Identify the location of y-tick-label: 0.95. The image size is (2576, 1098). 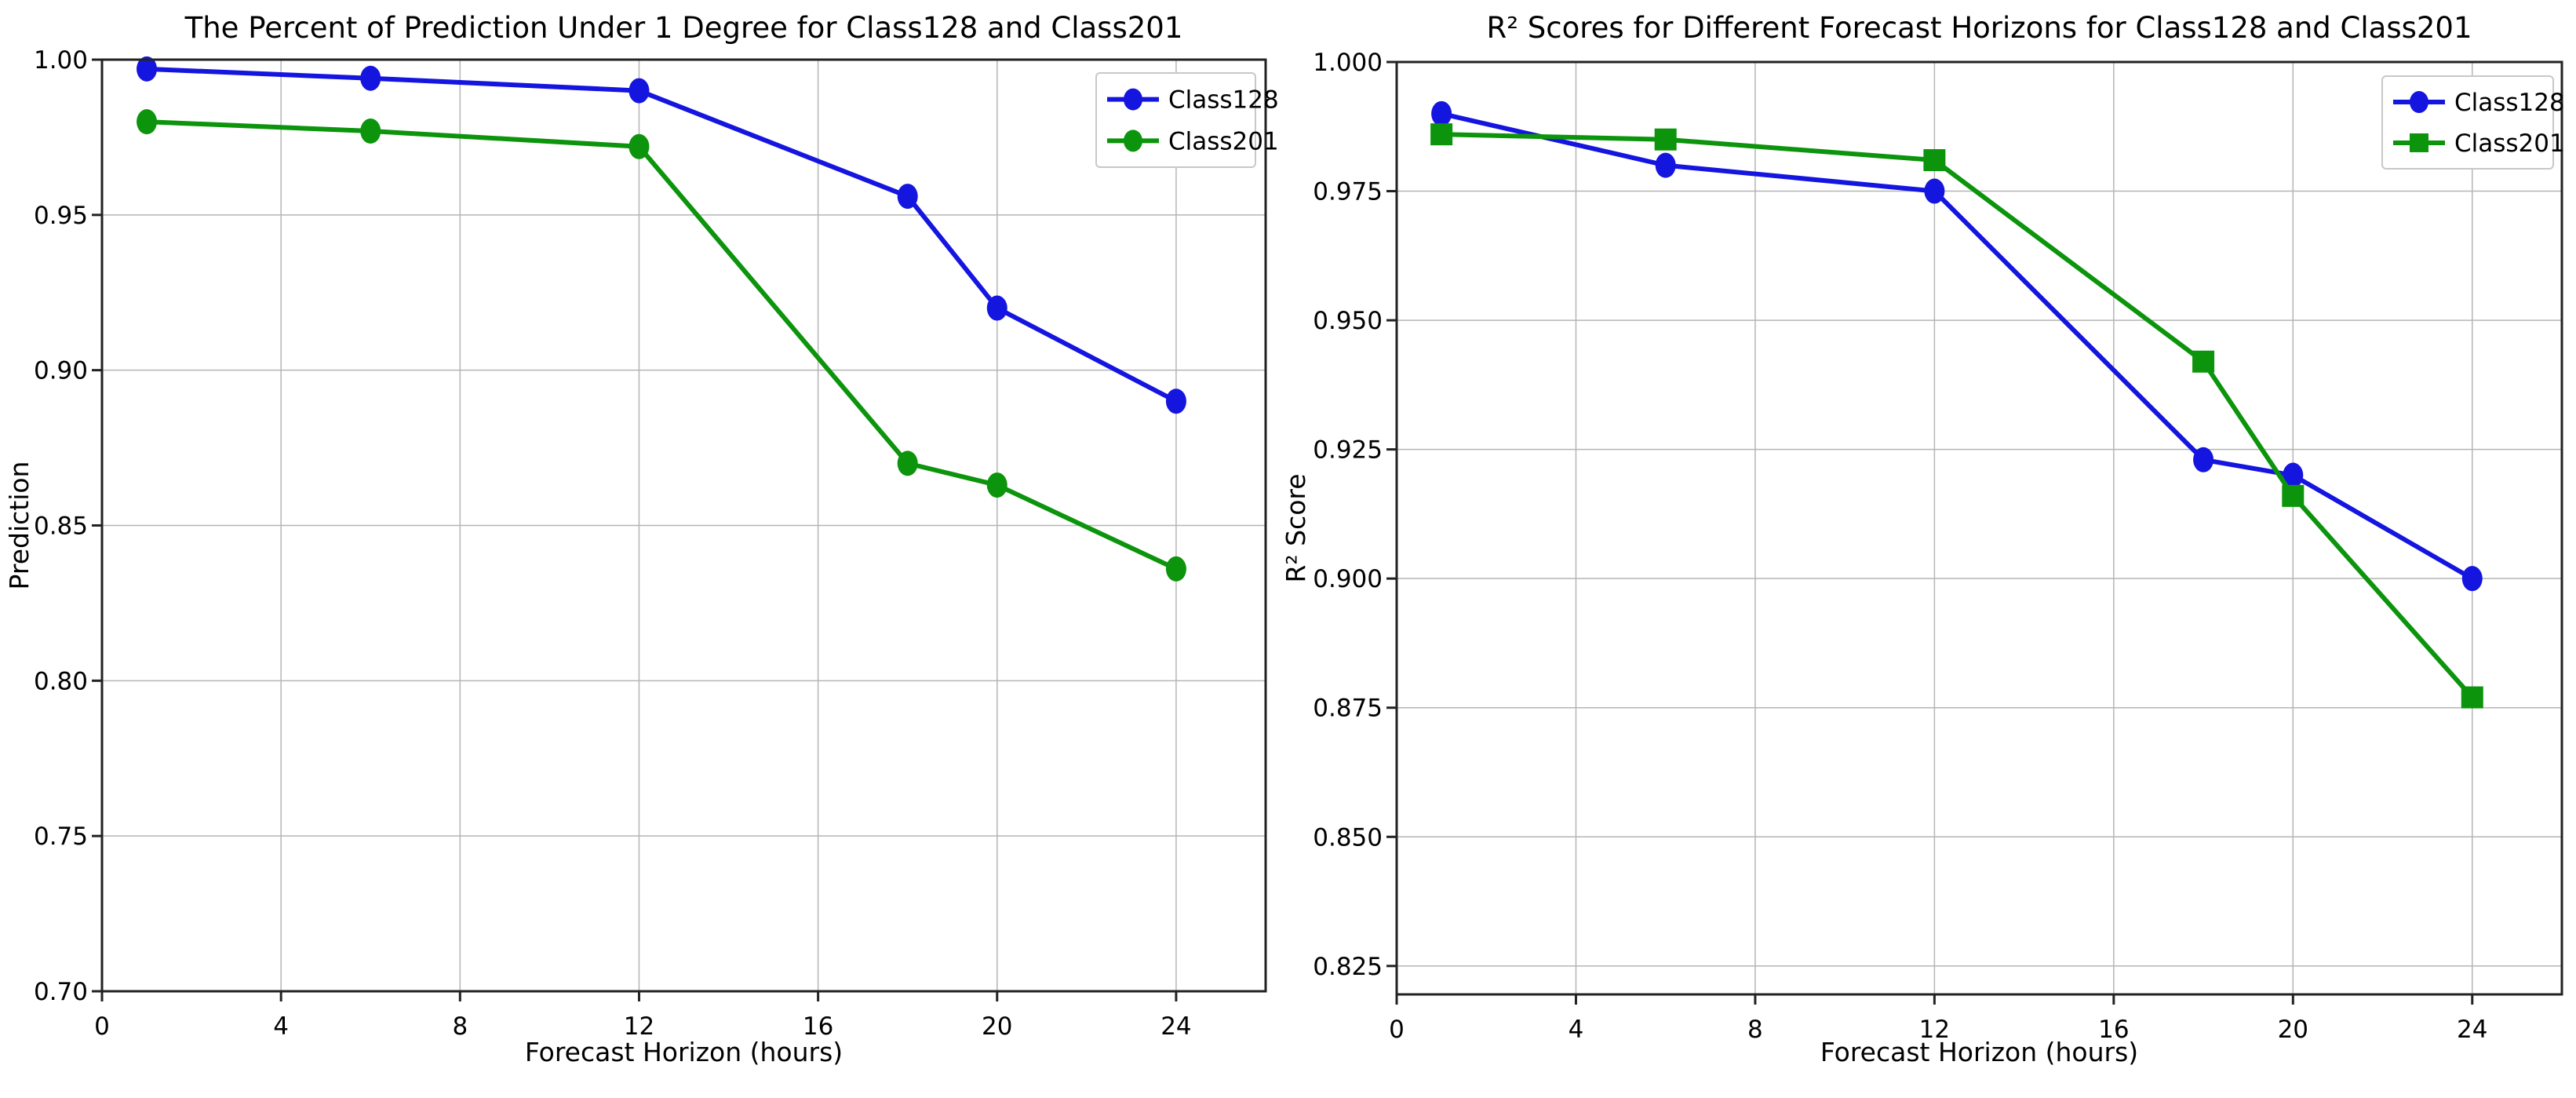
(61, 216).